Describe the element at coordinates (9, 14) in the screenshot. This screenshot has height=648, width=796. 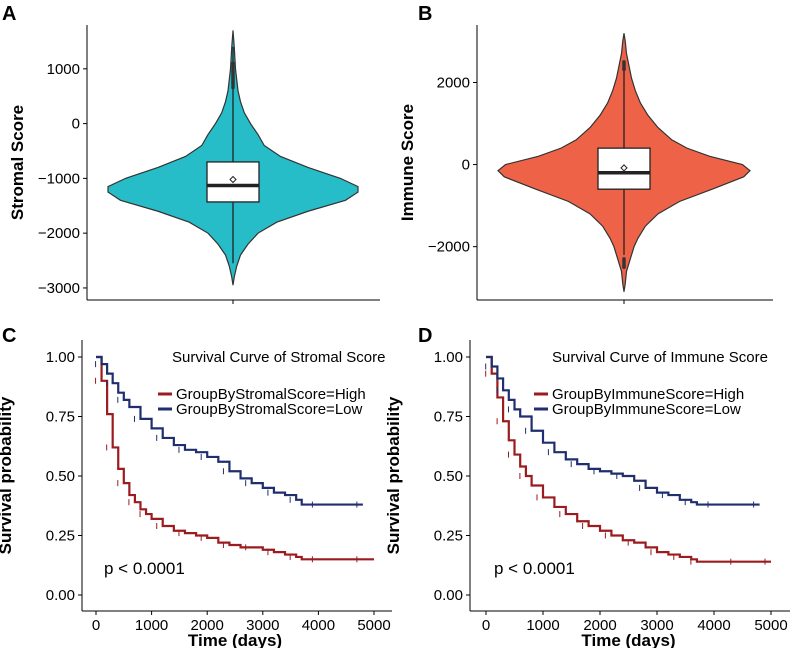
I see `panel-letter-a: A` at that location.